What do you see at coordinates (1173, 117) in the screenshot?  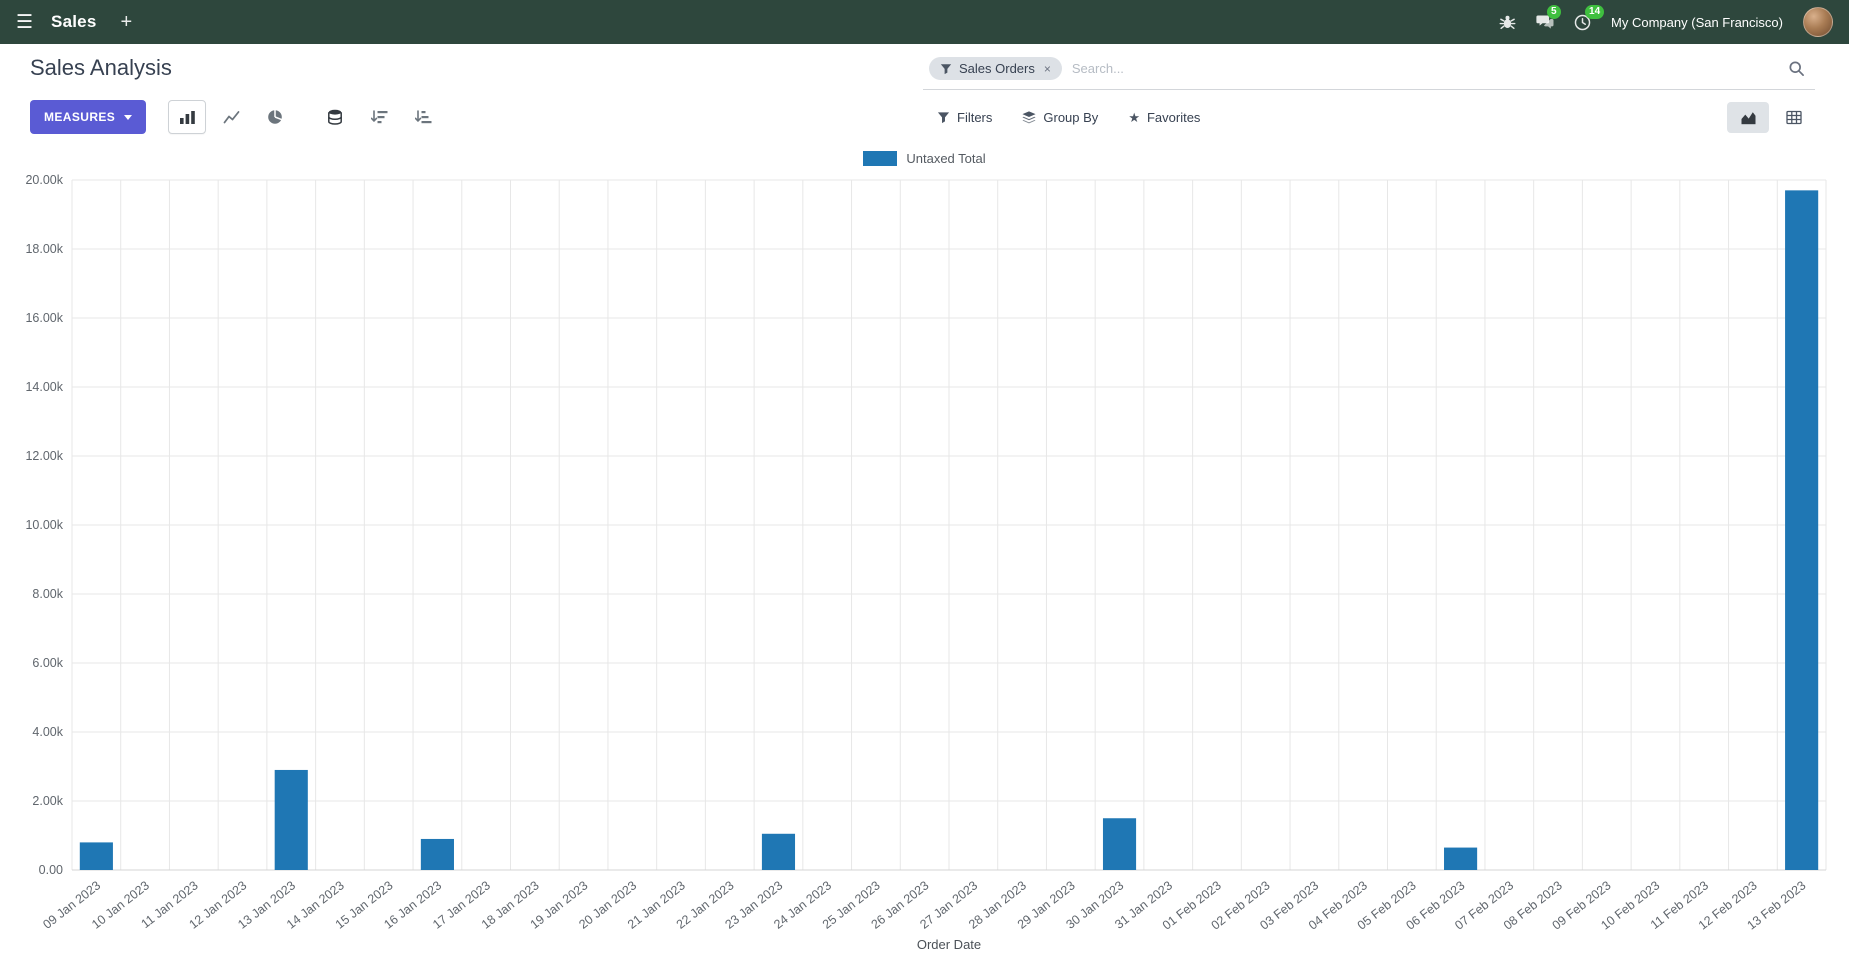 I see `favorites-label: Favorites` at bounding box center [1173, 117].